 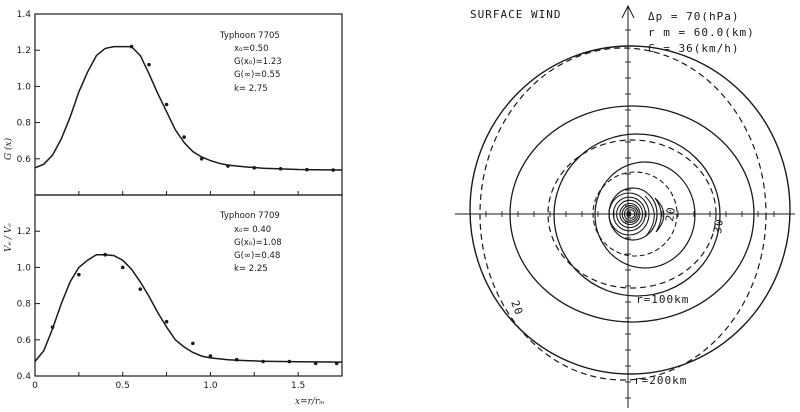 I want to click on bottom-series-curve, so click(x=188, y=308).